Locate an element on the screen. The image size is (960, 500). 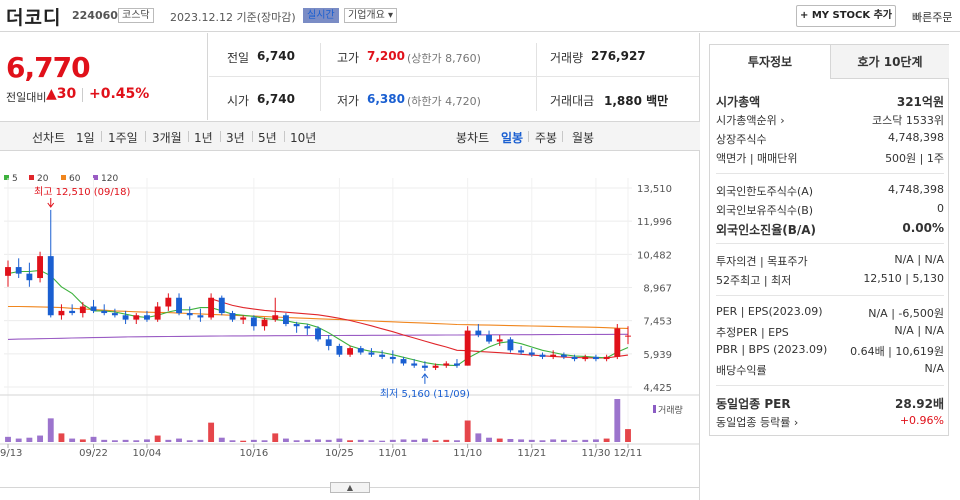
tab-5y: 5년 is located at coordinates (267, 138).